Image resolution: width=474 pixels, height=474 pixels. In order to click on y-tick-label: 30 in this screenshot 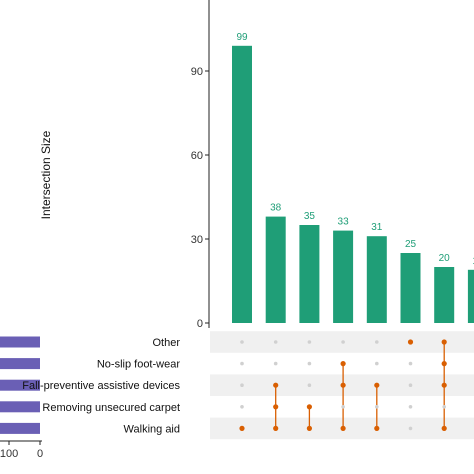, I will do `click(197, 240)`.